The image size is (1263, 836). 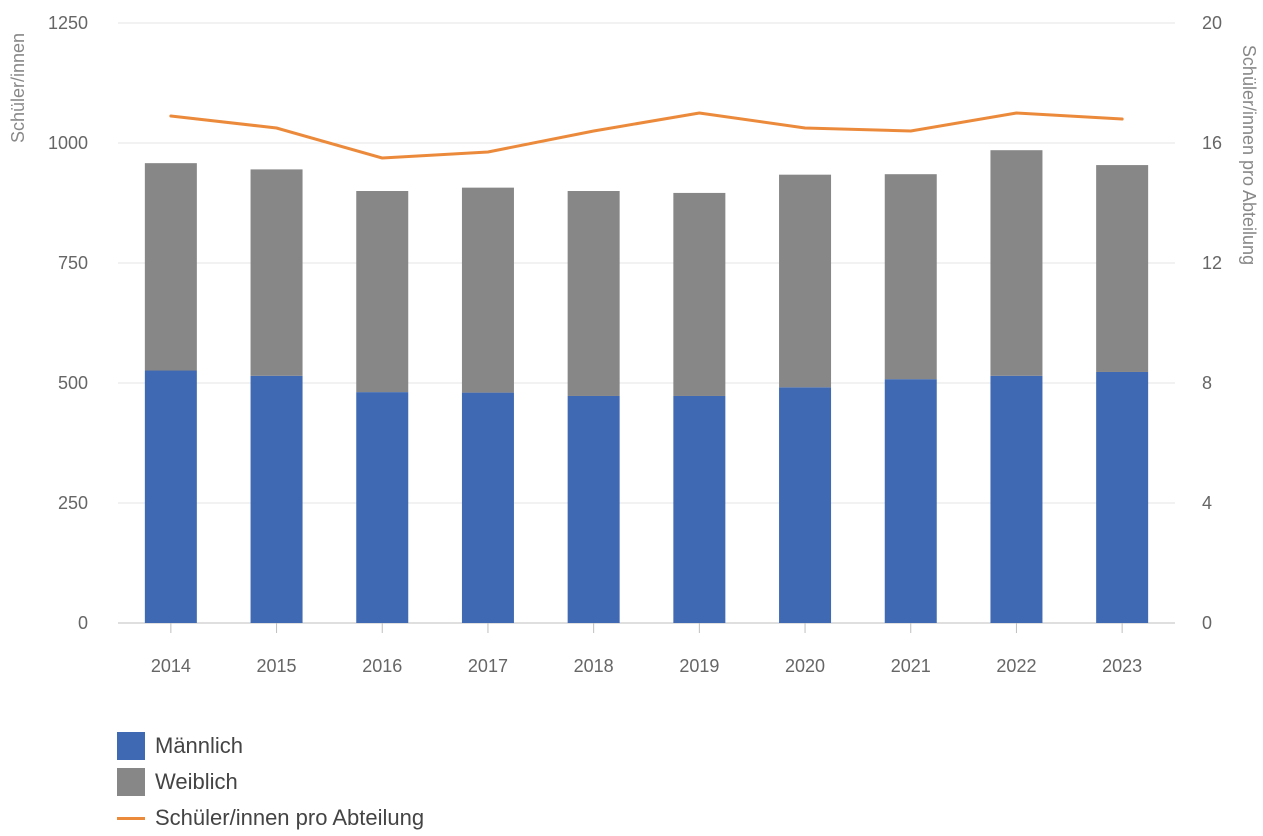 I want to click on x-tick-label: 2022, so click(x=1016, y=666).